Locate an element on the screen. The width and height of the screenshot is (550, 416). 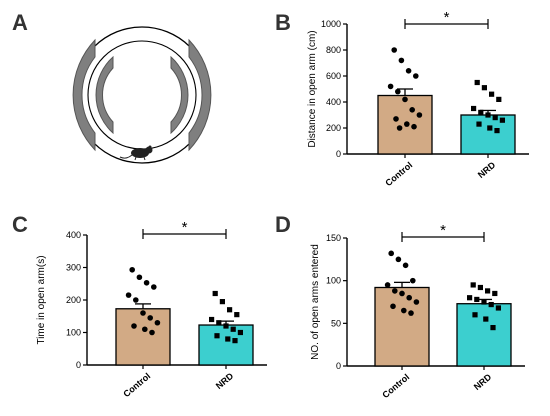
y-tick-label: 600 is located at coordinates (333, 76).